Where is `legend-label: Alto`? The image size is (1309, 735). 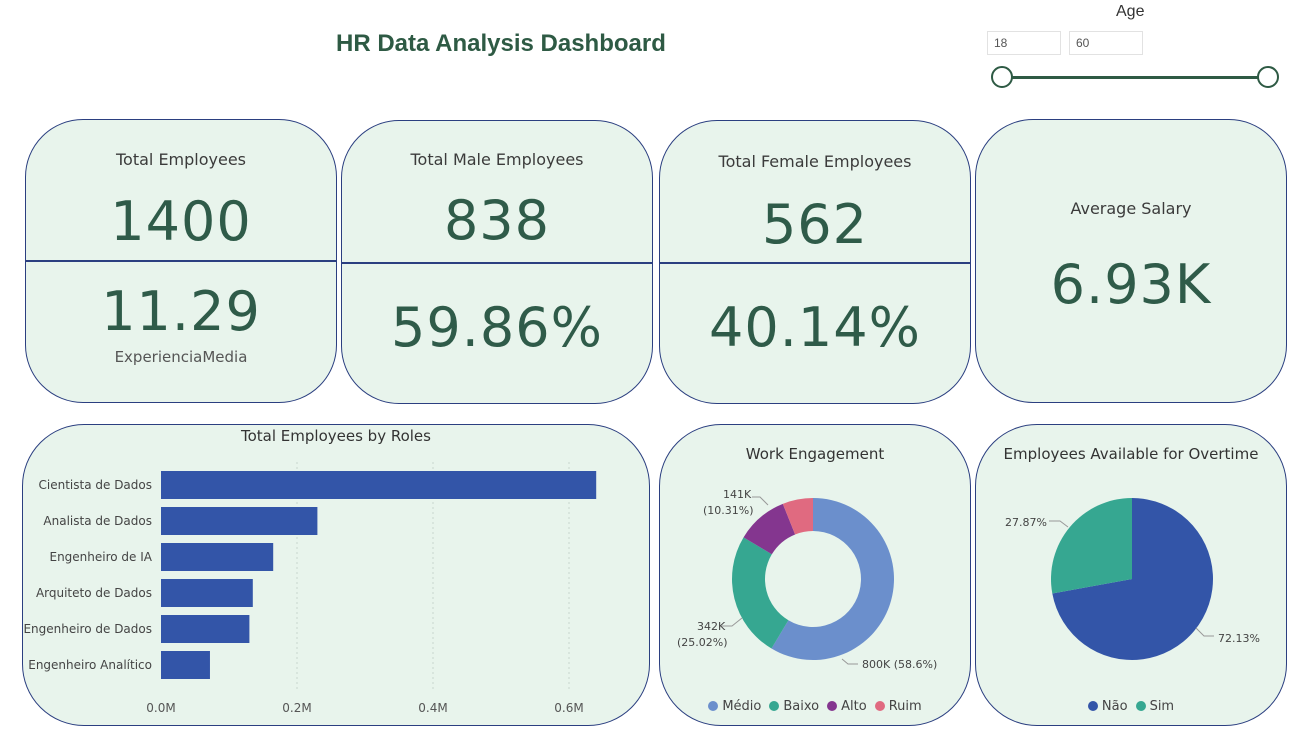
legend-label: Alto is located at coordinates (854, 706).